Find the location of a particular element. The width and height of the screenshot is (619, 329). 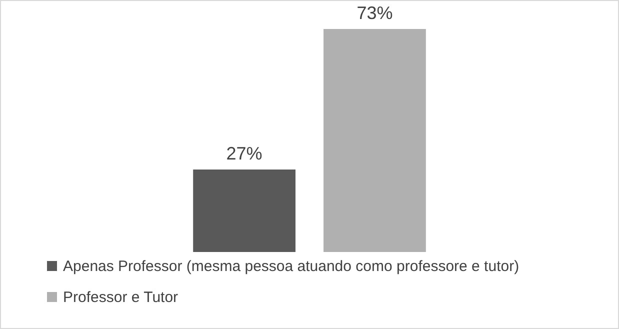

legend-label: Apenas Professor (mesma pessoa atuando como professore e tutor) is located at coordinates (291, 266).